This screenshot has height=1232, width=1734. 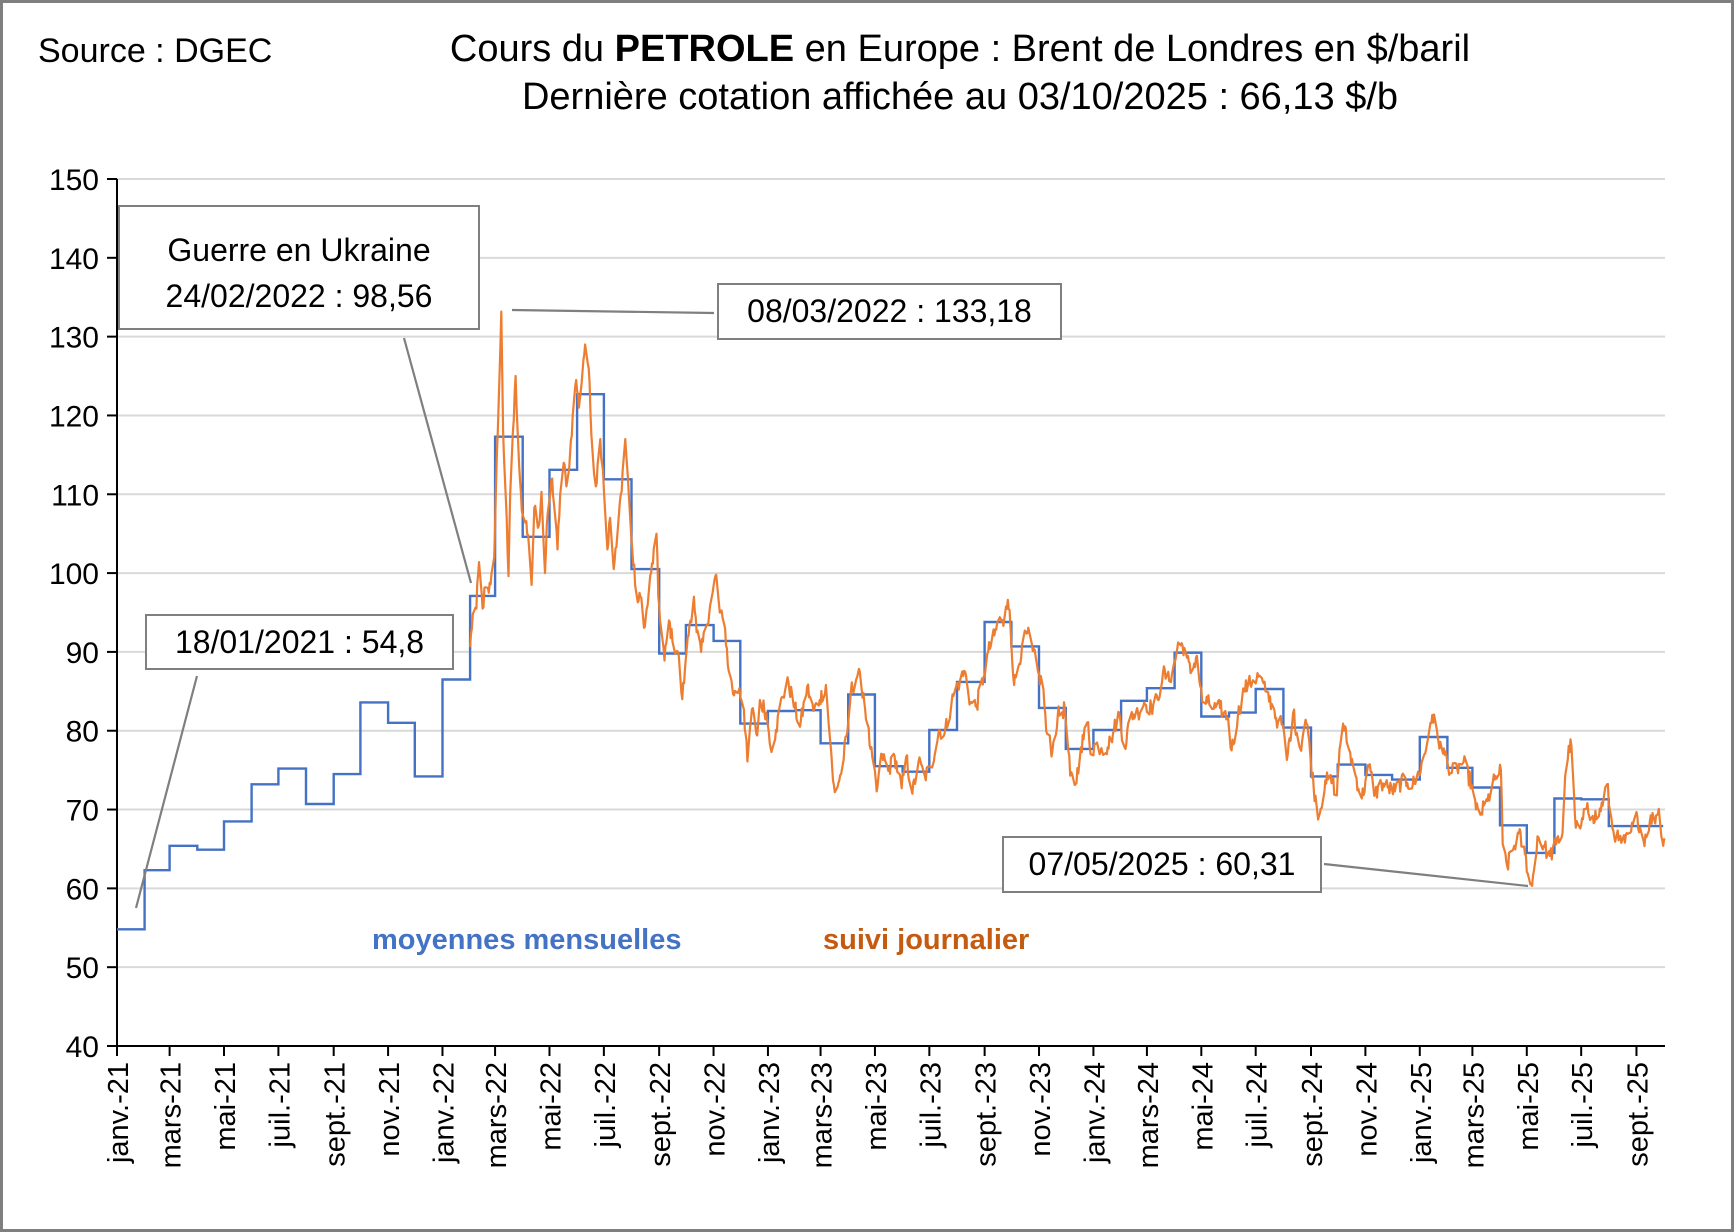 I want to click on x-tick-label-15: juil.-23, so click(x=931, y=1105).